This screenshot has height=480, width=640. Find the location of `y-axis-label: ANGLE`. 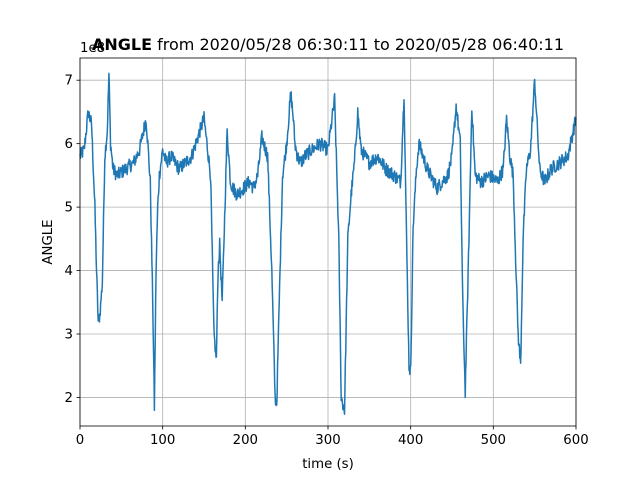

y-axis-label: ANGLE is located at coordinates (48, 241).